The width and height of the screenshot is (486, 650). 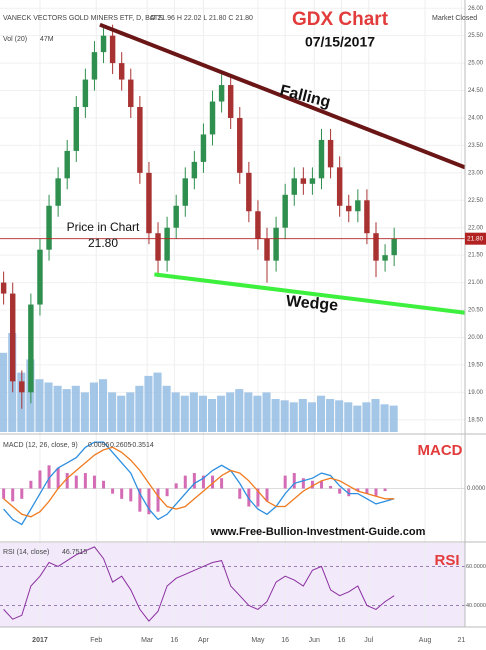 I want to click on macd-tick-label: 0.0000, so click(x=476, y=489).